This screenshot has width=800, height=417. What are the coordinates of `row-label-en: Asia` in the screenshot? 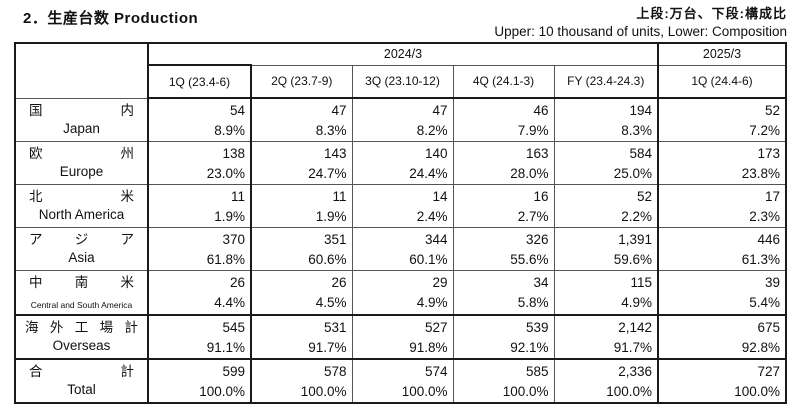 It's located at (81, 257).